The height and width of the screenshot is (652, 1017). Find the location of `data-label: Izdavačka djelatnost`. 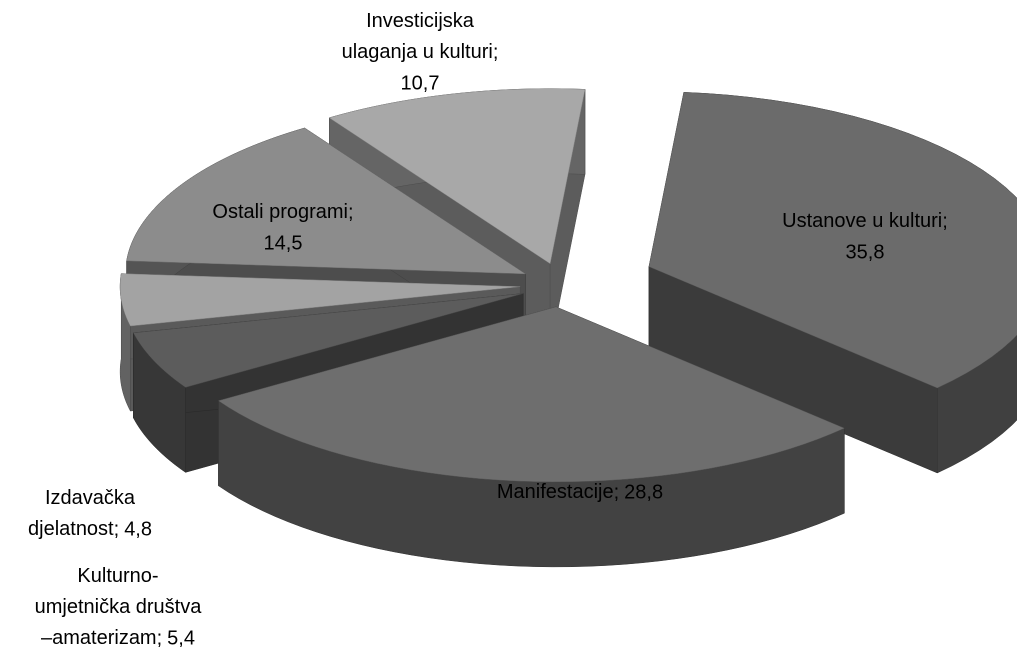

data-label: Izdavačka djelatnost is located at coordinates (82, 513).